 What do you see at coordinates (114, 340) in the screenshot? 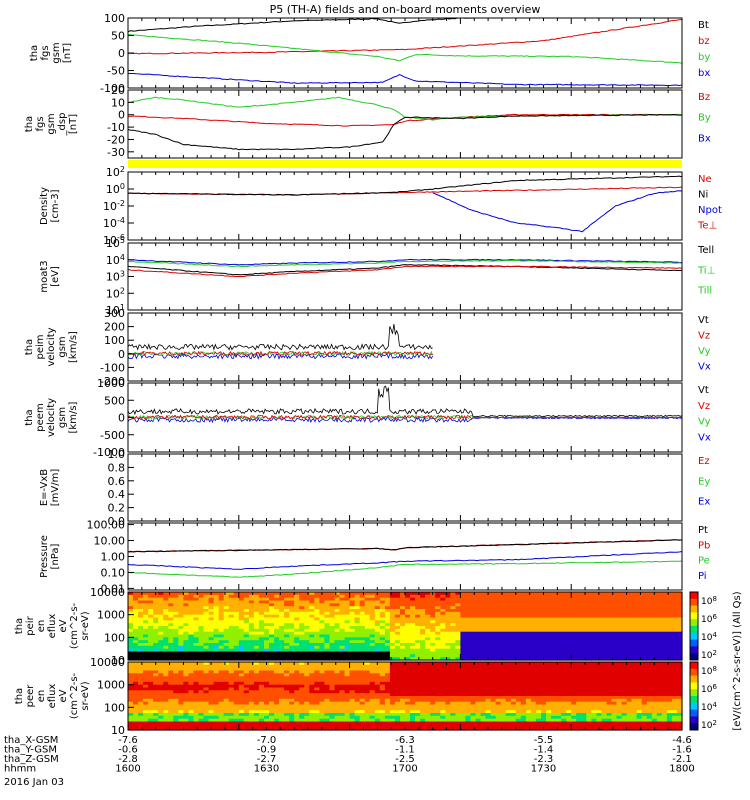
I see `y-tick-label: 100` at bounding box center [114, 340].